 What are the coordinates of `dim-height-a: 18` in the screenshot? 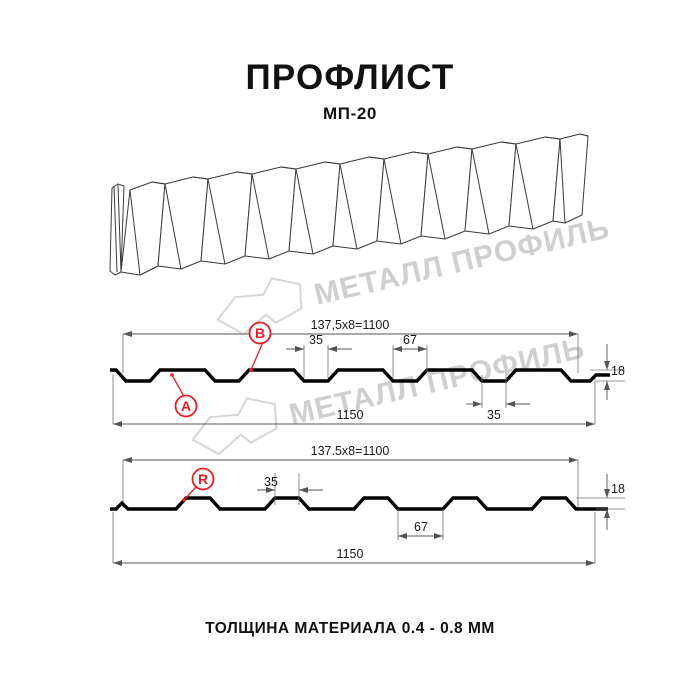 It's located at (607, 372).